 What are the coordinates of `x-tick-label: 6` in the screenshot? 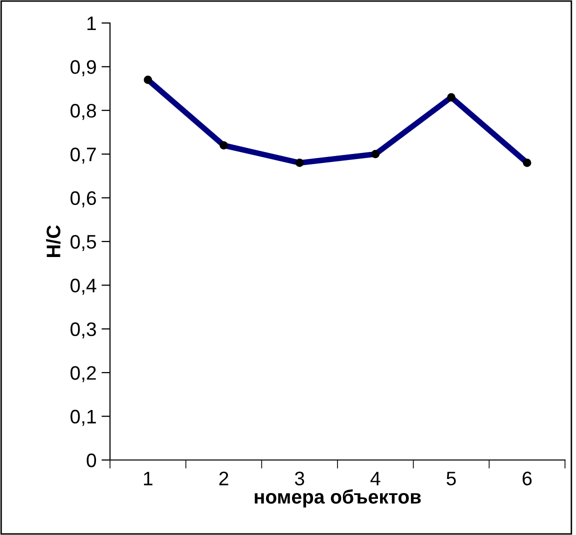 It's located at (527, 479).